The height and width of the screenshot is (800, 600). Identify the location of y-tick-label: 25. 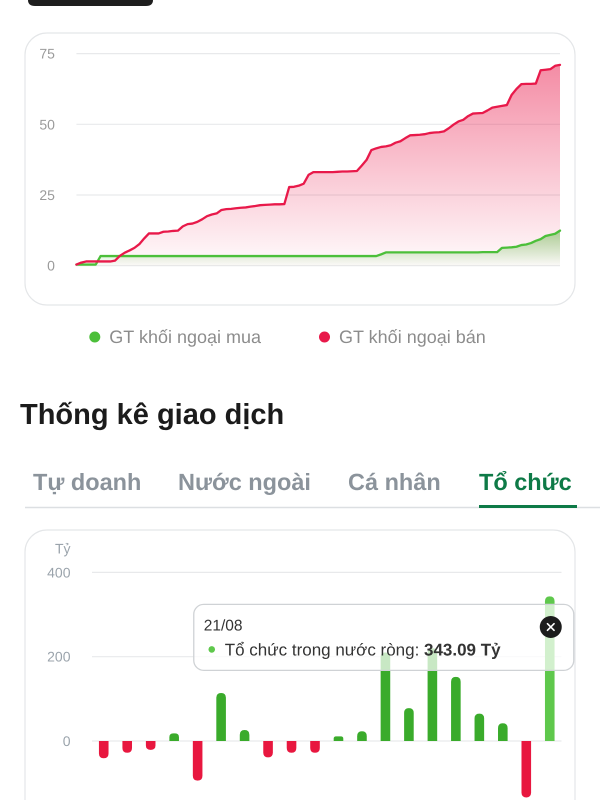
(47, 195).